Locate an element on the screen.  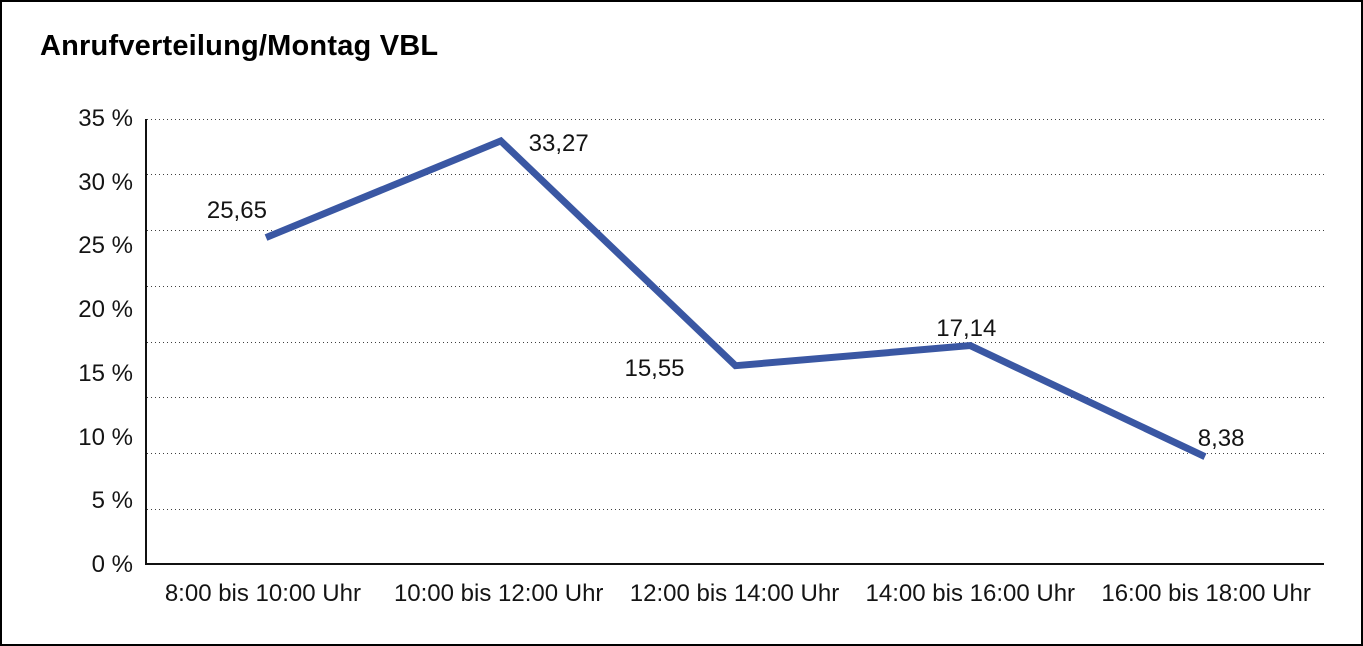
y-axis-tick-label: 25 % is located at coordinates (105, 246).